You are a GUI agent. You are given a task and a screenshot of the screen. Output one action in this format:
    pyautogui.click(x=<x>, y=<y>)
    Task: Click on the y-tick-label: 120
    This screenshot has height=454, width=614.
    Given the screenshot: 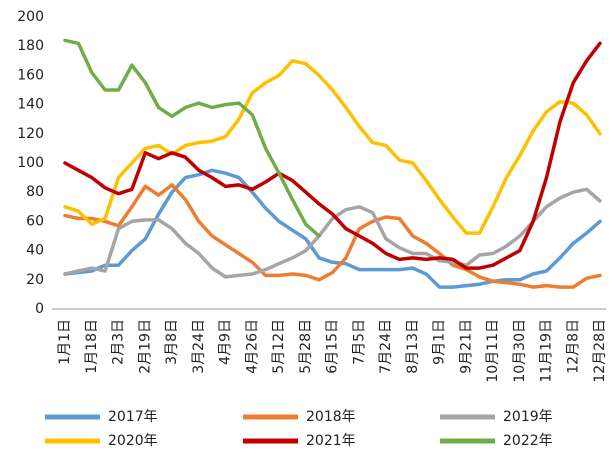 What is the action you would take?
    pyautogui.click(x=30, y=134)
    